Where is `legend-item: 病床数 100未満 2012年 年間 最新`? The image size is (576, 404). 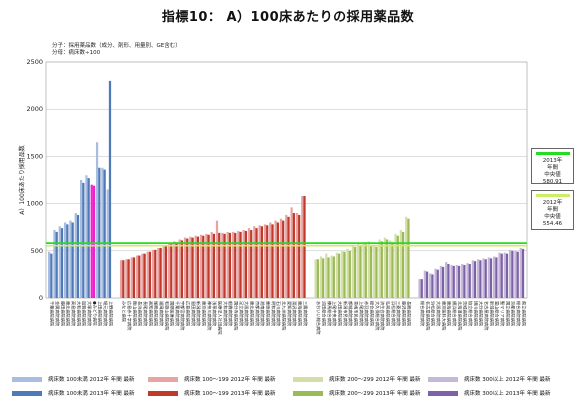 legend-item: 病床数 100未満 2012年 年間 最新 is located at coordinates (73, 379).